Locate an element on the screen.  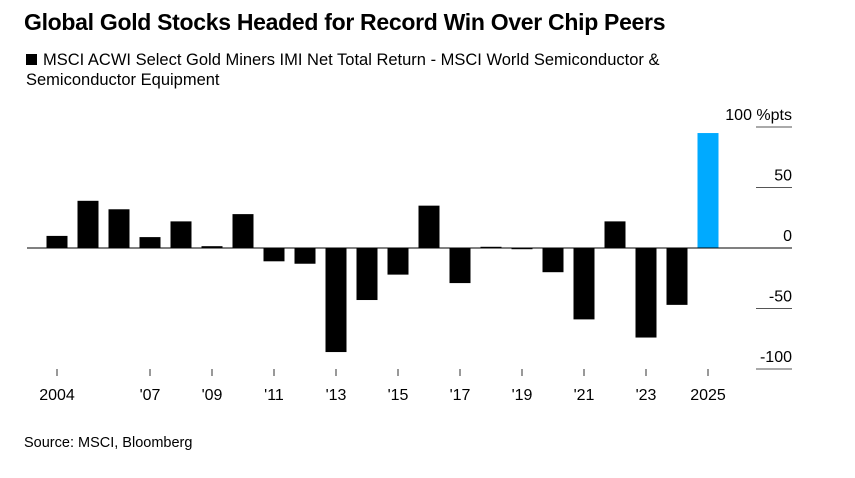
x-tick-label: '21 is located at coordinates (584, 395).